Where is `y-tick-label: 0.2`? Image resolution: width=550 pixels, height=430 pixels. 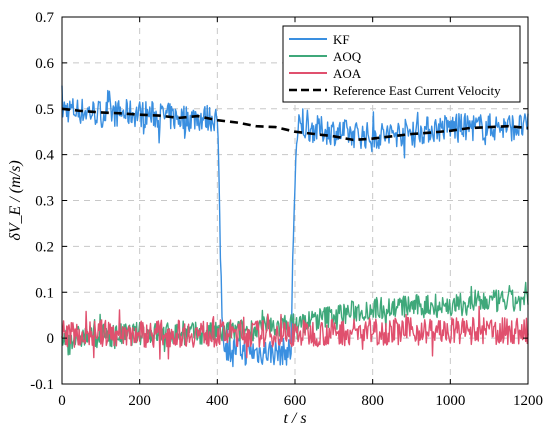 y-tick-label: 0.2 is located at coordinates (44, 247).